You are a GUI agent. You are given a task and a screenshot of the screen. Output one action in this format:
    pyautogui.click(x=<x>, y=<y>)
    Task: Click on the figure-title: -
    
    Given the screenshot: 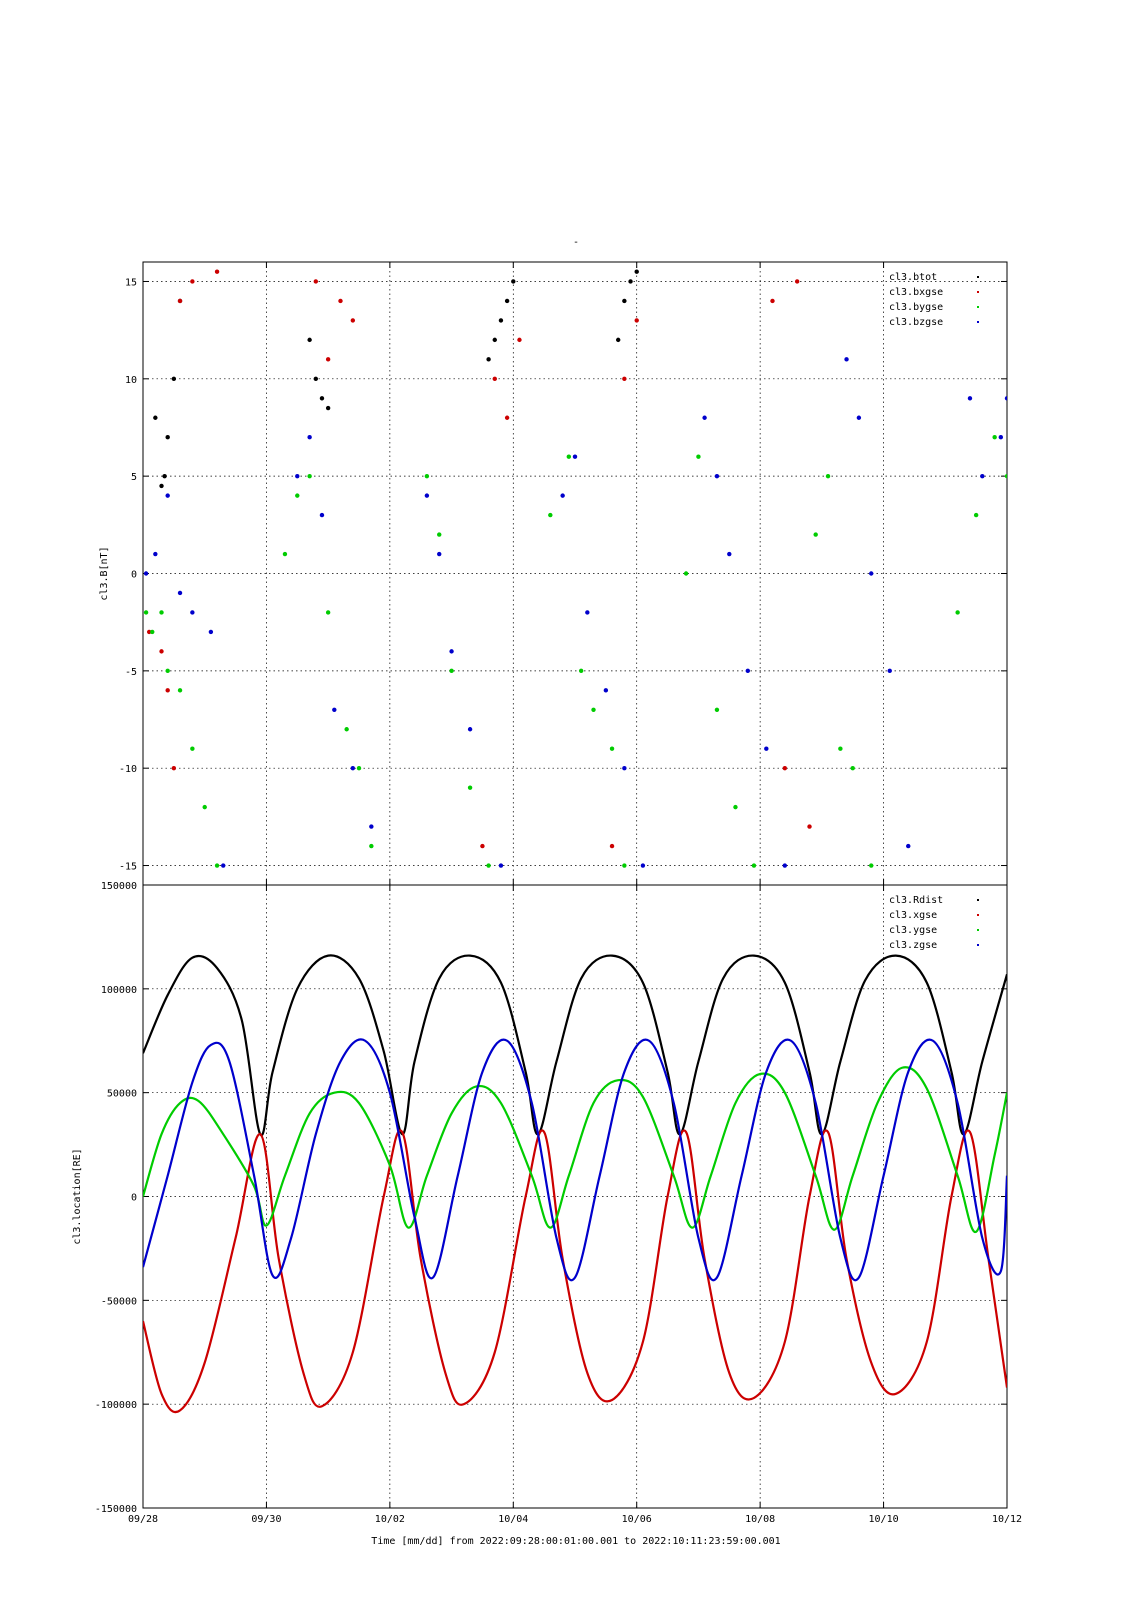 What is the action you would take?
    pyautogui.click(x=576, y=242)
    